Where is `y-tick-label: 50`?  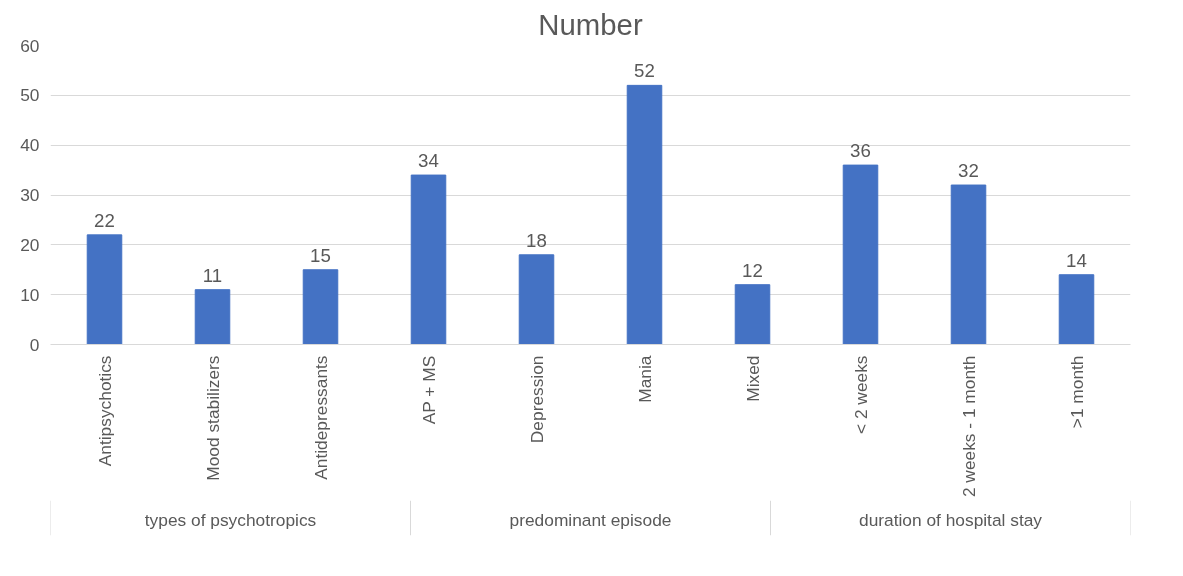
y-tick-label: 50 is located at coordinates (30, 95).